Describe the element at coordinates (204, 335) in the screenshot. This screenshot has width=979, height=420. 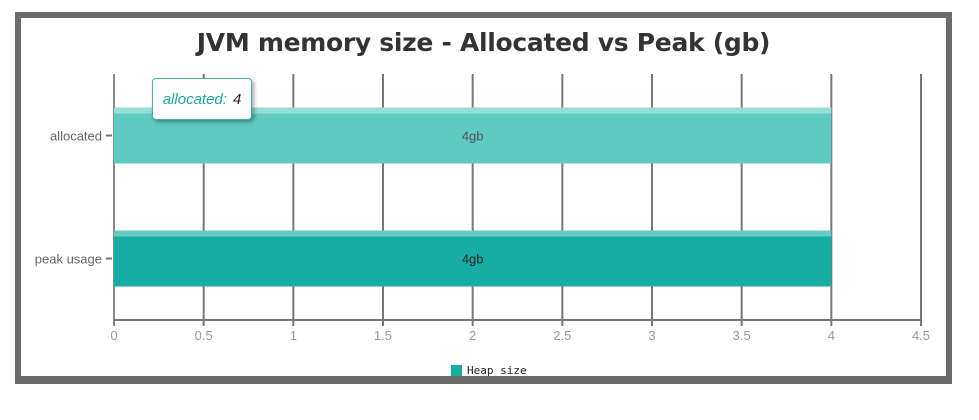
I see `x-tick-label: 0.5` at that location.